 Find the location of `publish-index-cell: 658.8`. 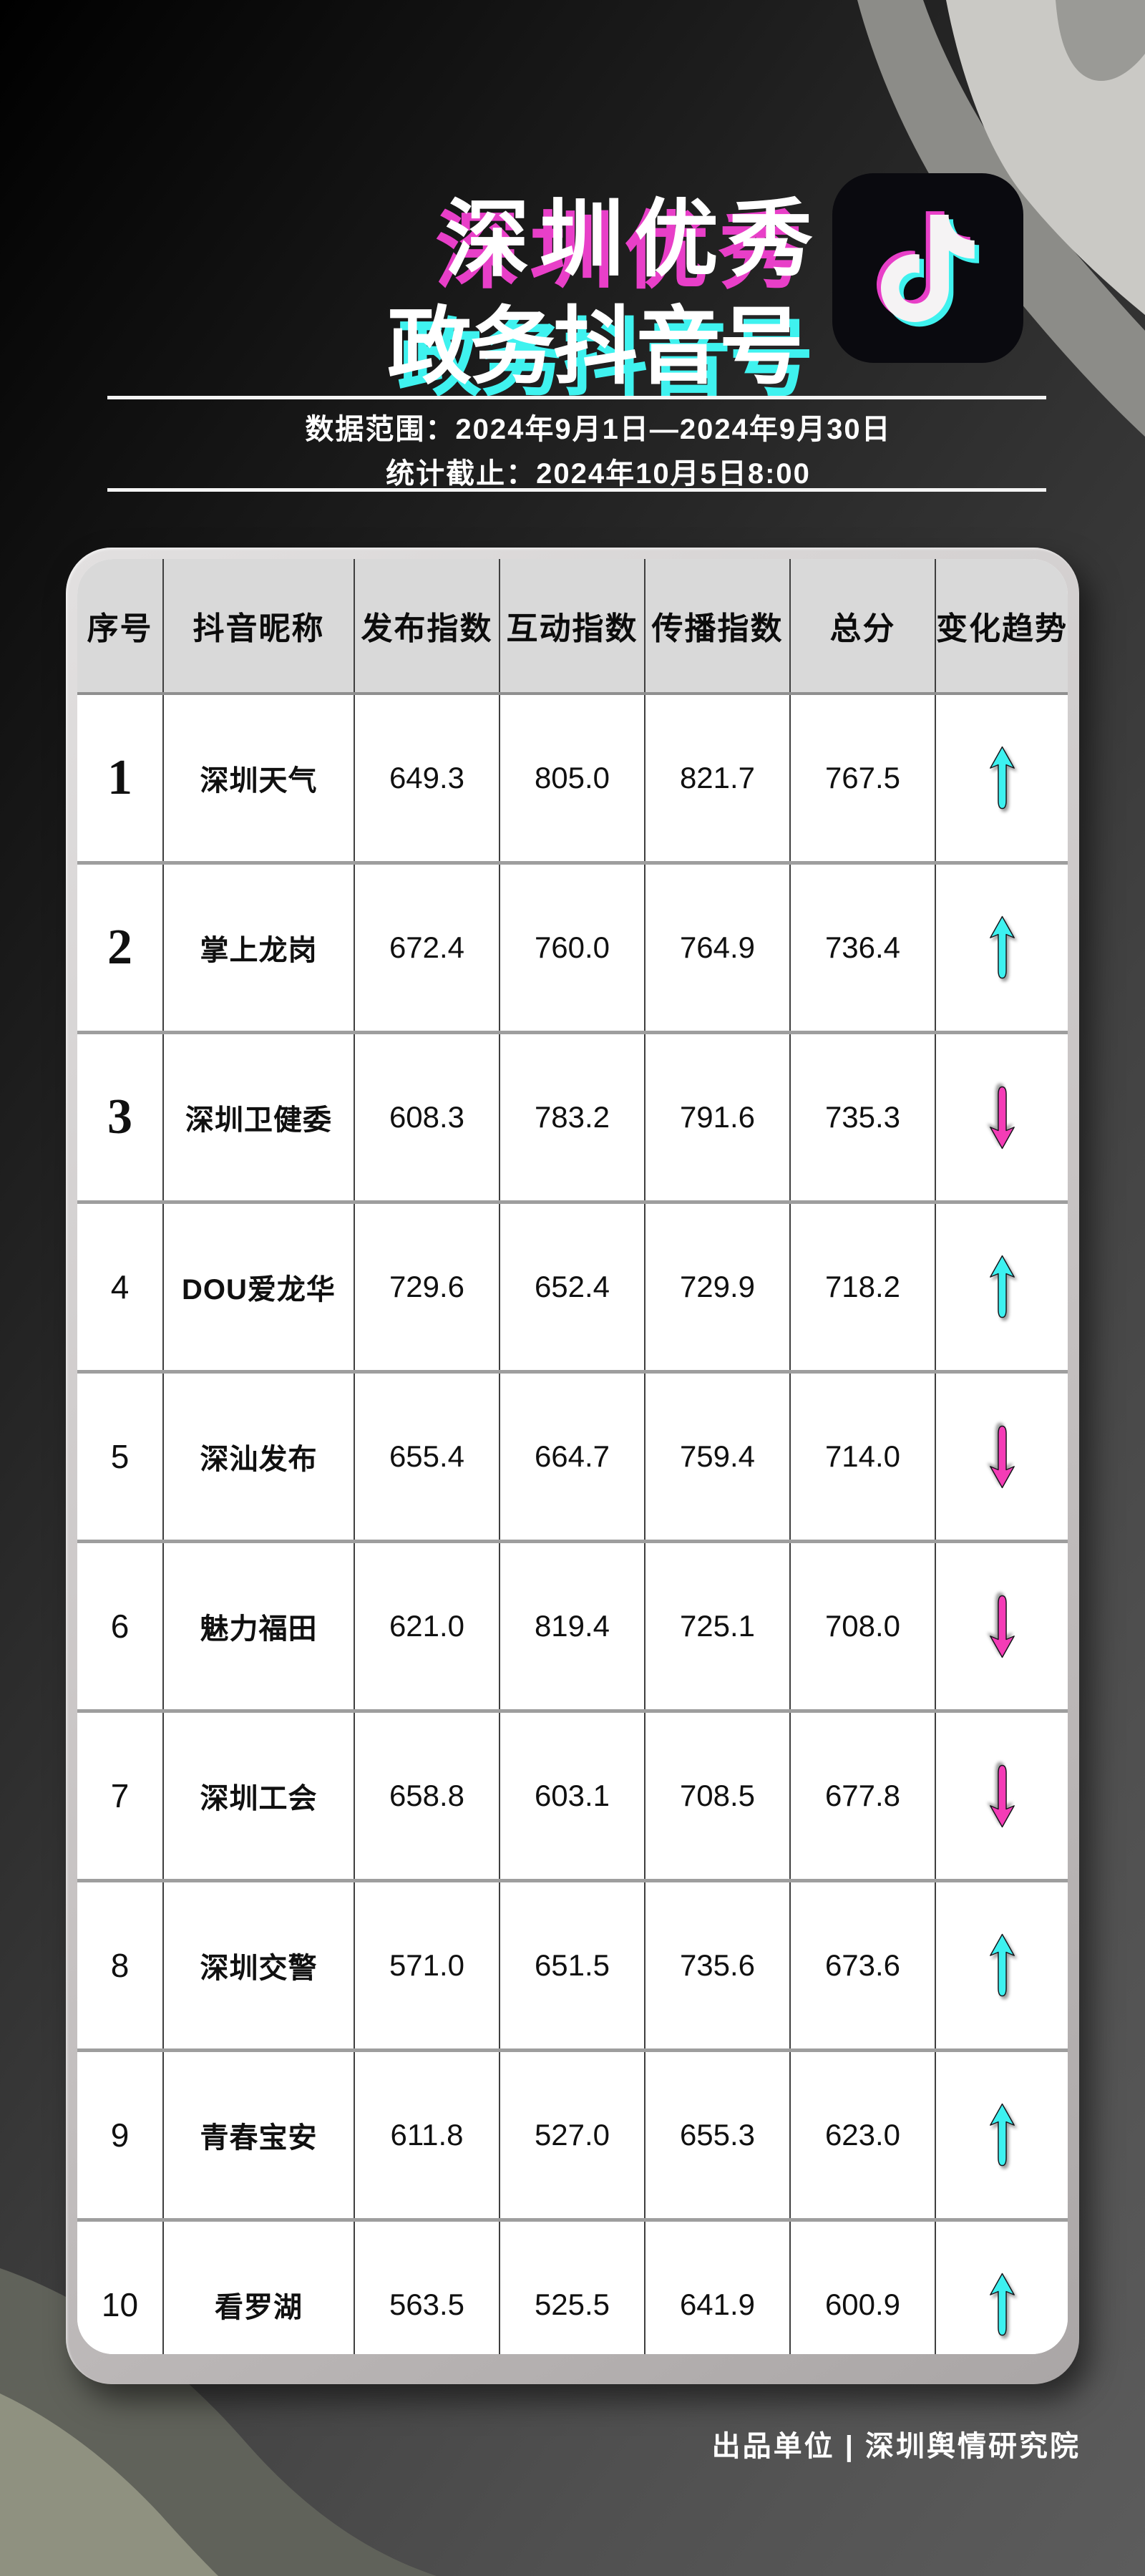

publish-index-cell: 658.8 is located at coordinates (427, 1796).